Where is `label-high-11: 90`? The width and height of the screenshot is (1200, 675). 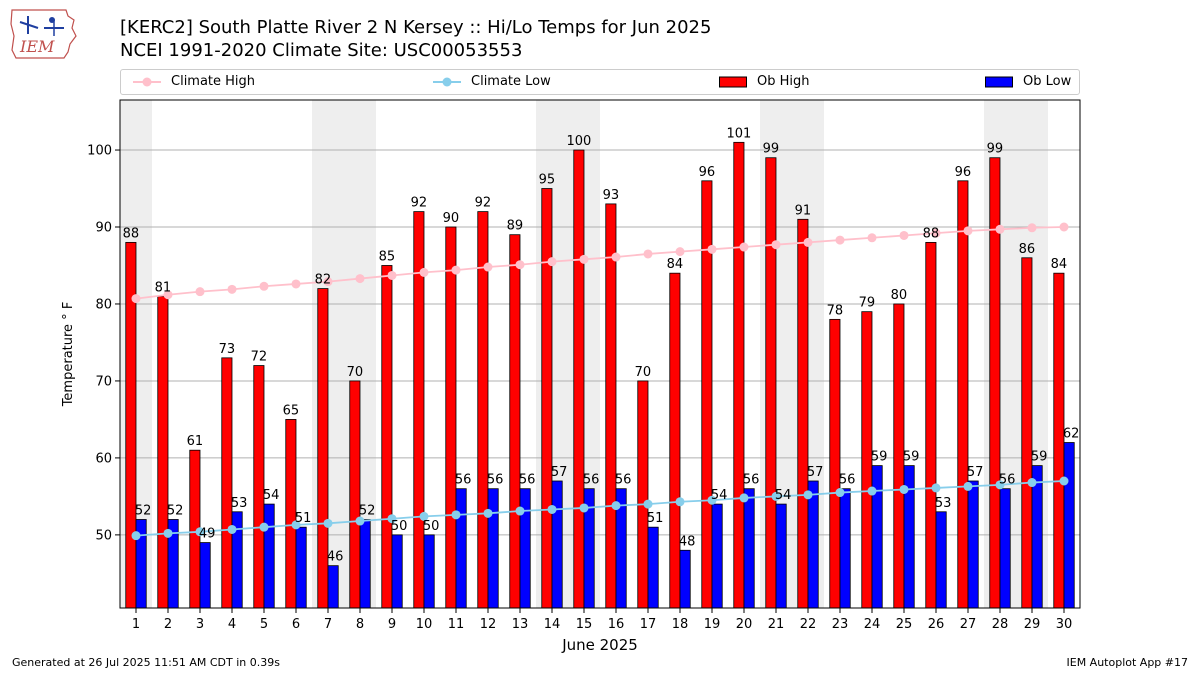
label-high-11: 90 is located at coordinates (451, 218).